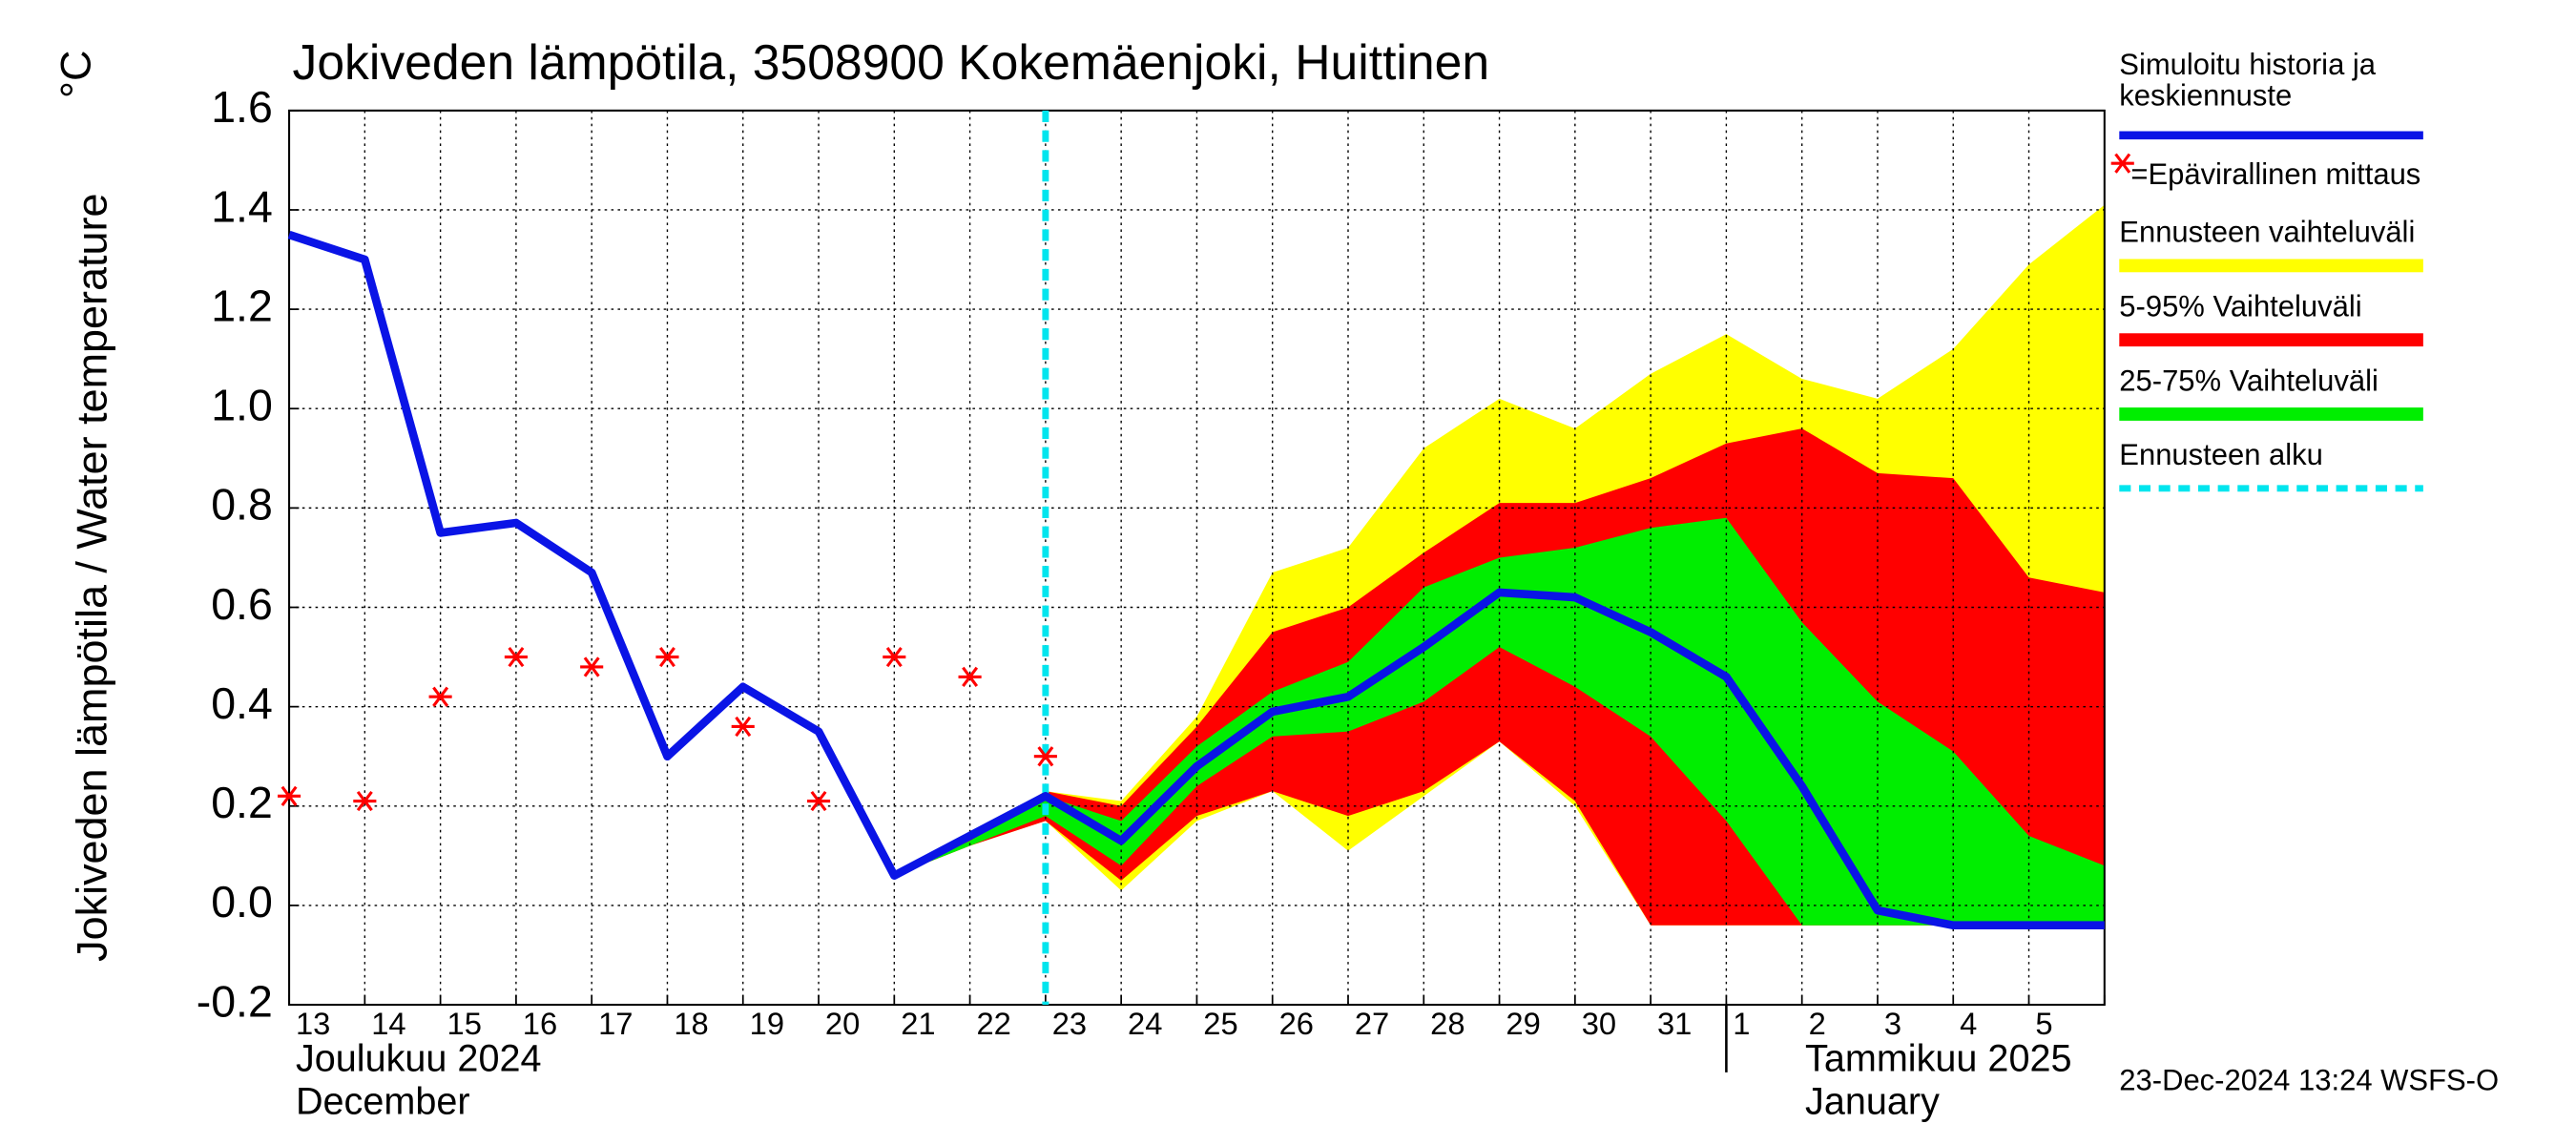 This screenshot has height=1145, width=2576. Describe the element at coordinates (313, 1023) in the screenshot. I see `x-tick-label: 13` at that location.